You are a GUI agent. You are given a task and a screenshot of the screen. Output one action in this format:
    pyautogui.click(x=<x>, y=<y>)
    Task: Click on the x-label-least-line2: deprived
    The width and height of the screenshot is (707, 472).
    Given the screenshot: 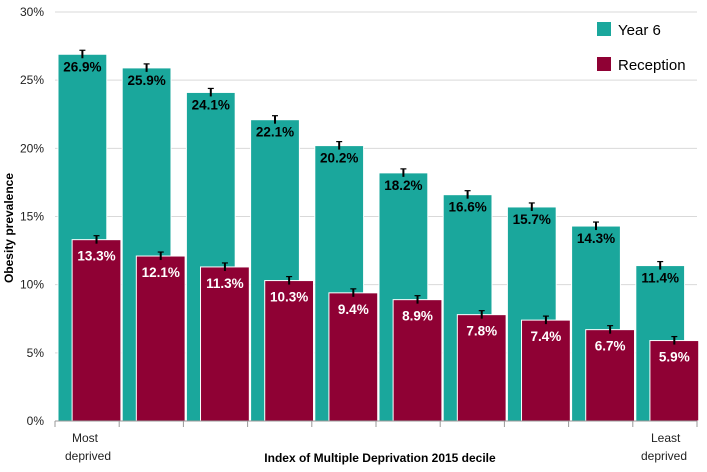 What is the action you would take?
    pyautogui.click(x=664, y=456)
    